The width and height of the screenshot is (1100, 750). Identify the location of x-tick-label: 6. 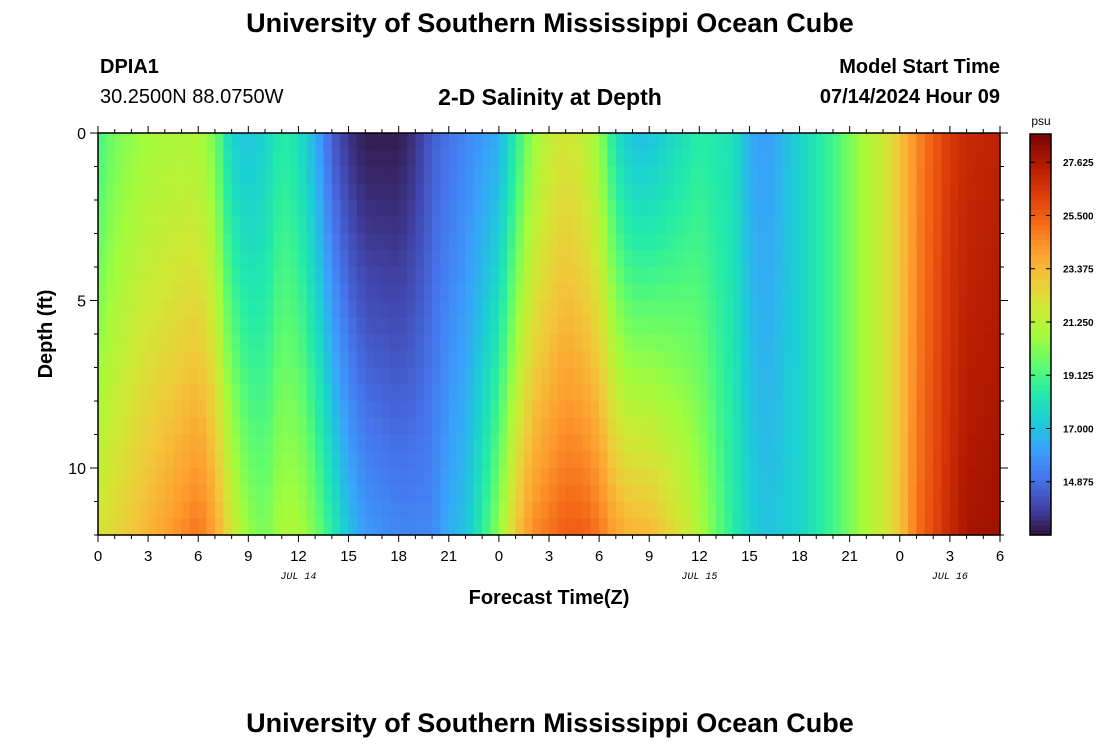
(599, 556).